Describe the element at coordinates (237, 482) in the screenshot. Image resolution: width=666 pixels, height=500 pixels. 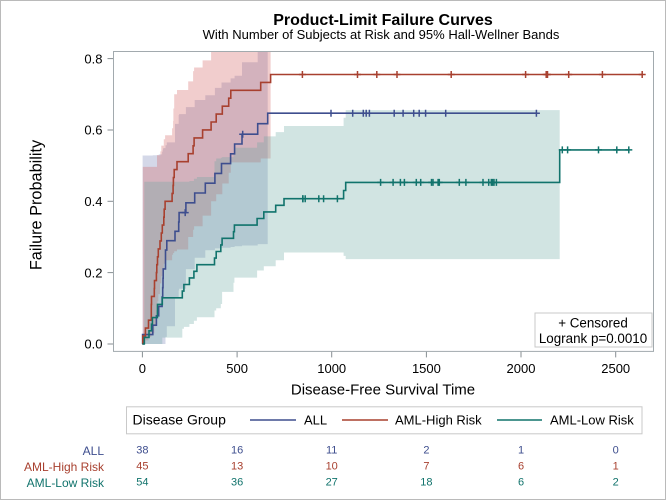
I see `svg-text: 36` at that location.